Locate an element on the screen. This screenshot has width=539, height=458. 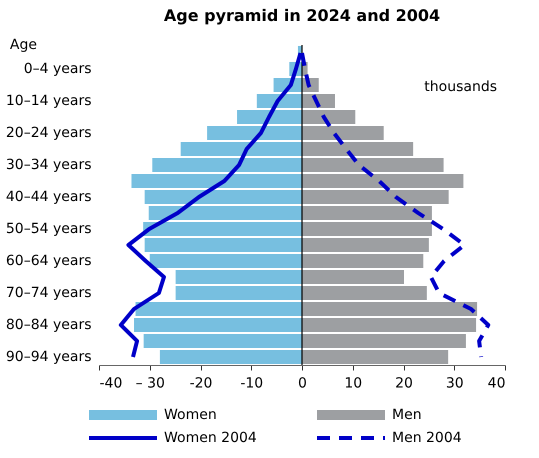
annotation: thousands is located at coordinates (460, 87).